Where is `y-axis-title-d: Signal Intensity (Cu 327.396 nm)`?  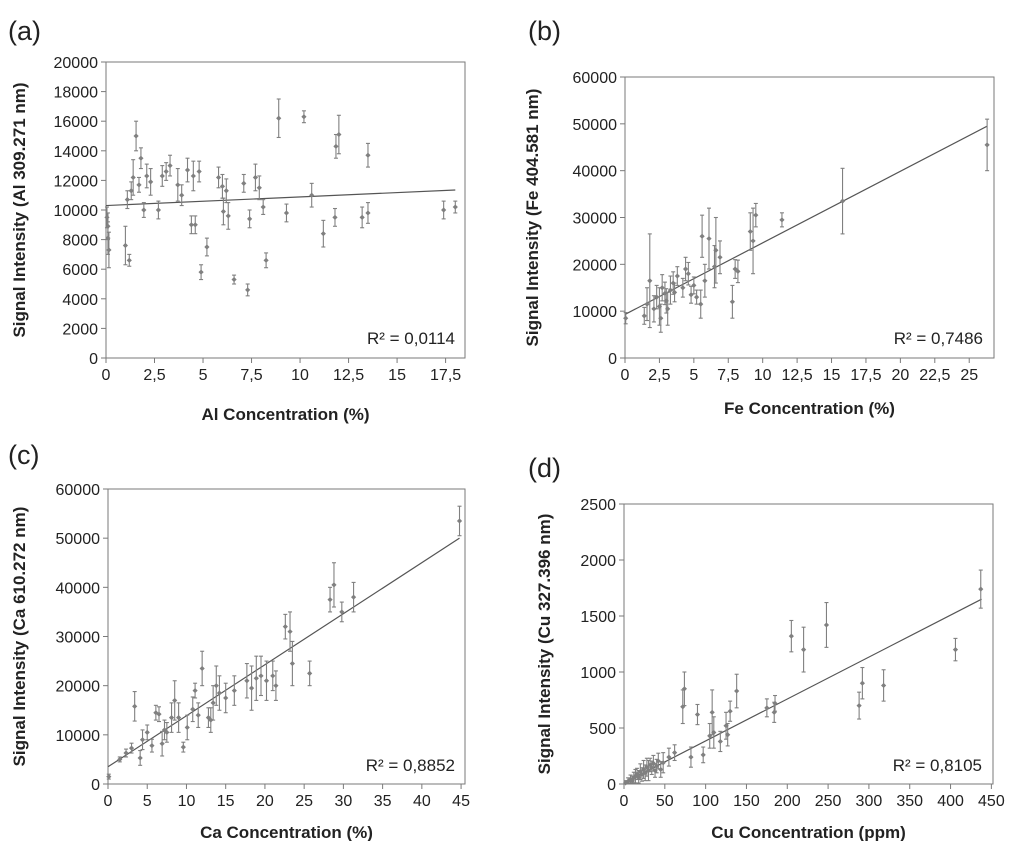 y-axis-title-d: Signal Intensity (Cu 327.396 nm) is located at coordinates (544, 644).